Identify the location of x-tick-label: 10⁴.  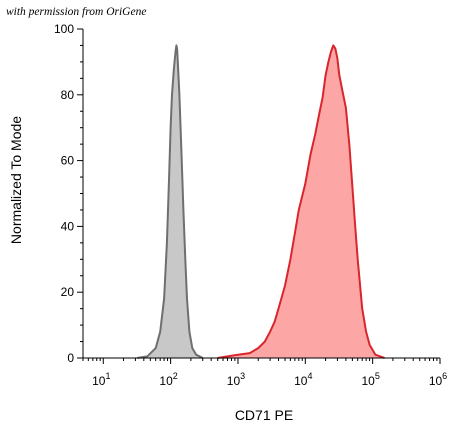
(303, 379).